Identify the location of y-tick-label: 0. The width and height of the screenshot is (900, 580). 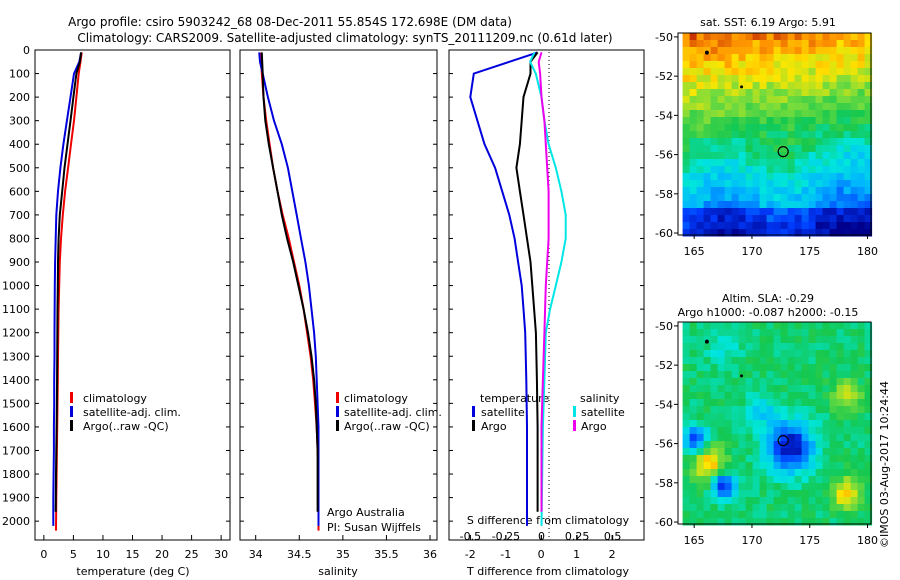
(26, 50).